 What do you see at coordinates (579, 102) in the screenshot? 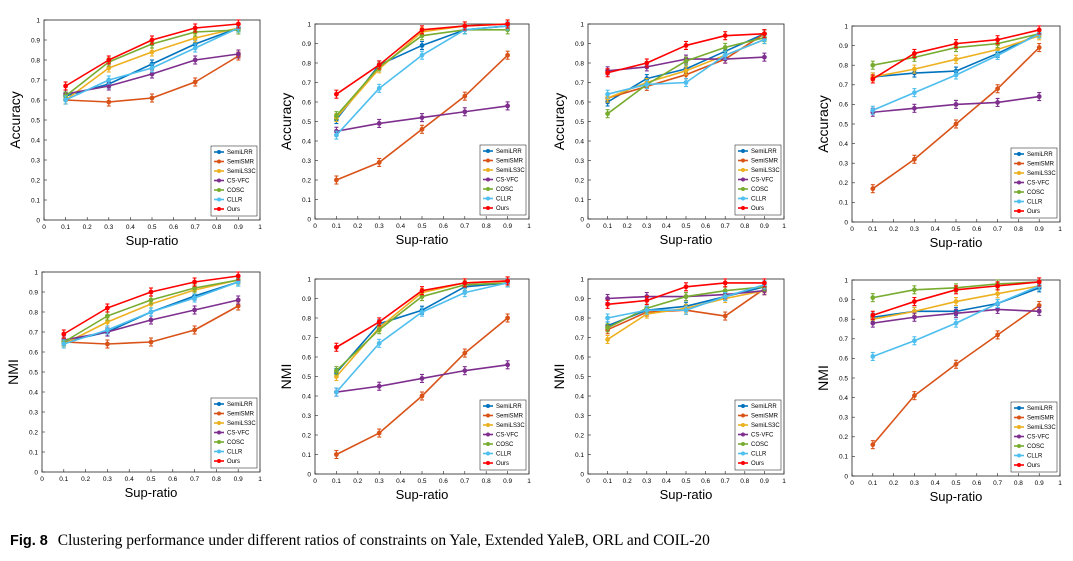
I see `y-tick-label: 0.6` at bounding box center [579, 102].